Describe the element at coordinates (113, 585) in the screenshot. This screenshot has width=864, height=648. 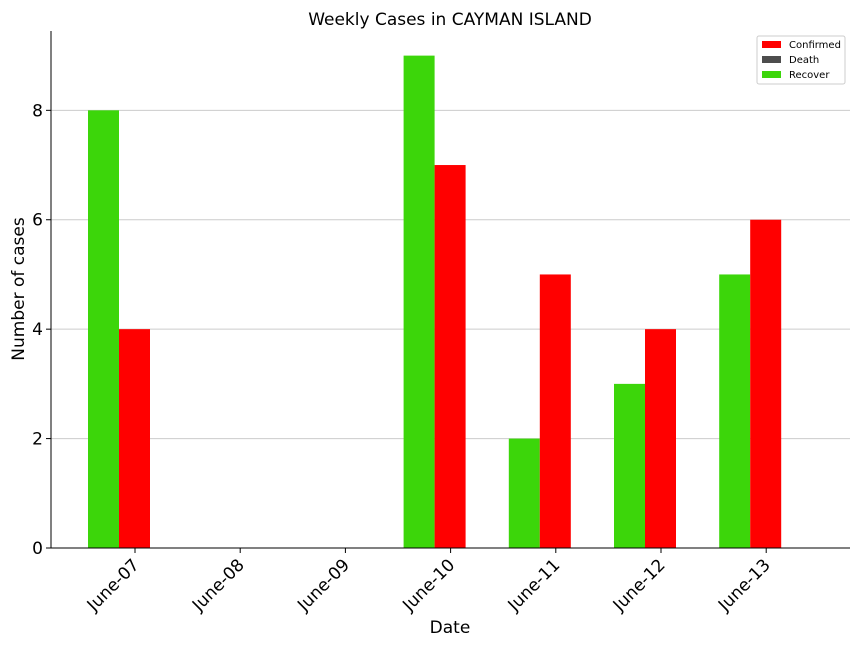
I see `x-tick-label: June-07` at that location.